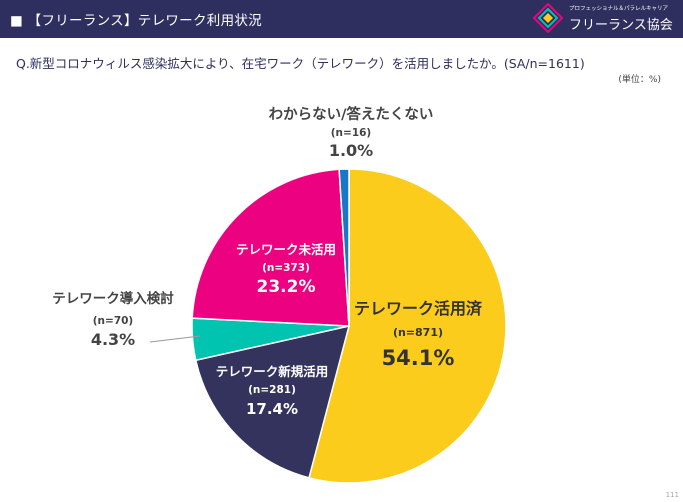 Image resolution: width=683 pixels, height=502 pixels. What do you see at coordinates (286, 249) in the screenshot?
I see `slice-label-not-used: テレワーク未活用` at bounding box center [286, 249].